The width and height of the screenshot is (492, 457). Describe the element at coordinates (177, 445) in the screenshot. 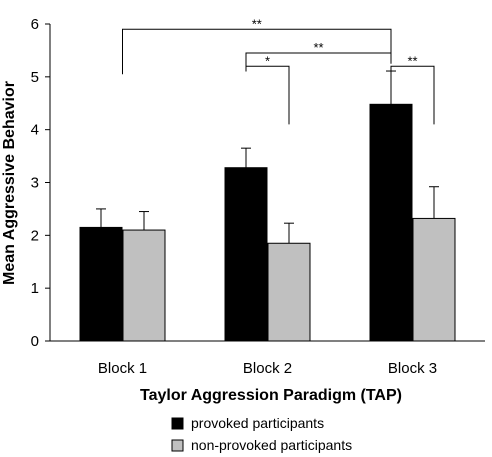

I see `legend-swatch-non-provoked` at that location.